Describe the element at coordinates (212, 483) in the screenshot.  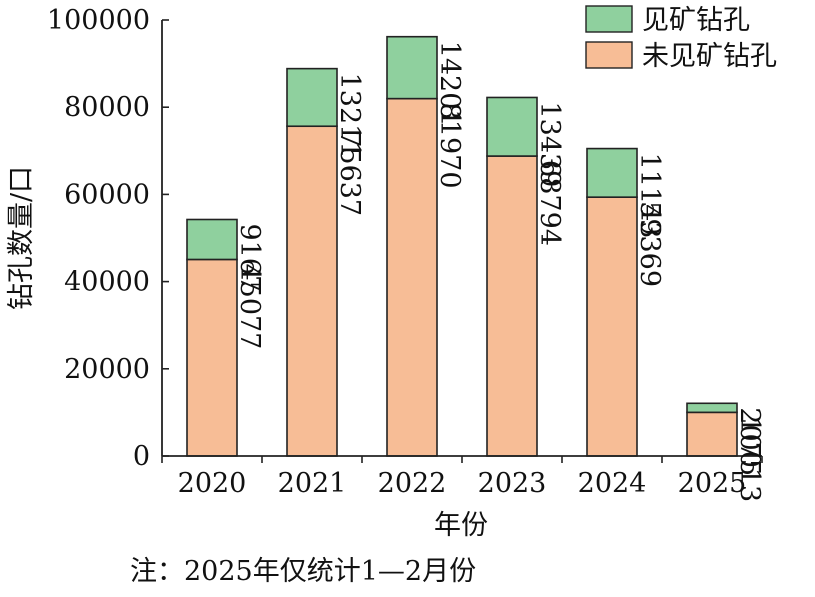
I see `x-tick-label-2020: 2020` at that location.